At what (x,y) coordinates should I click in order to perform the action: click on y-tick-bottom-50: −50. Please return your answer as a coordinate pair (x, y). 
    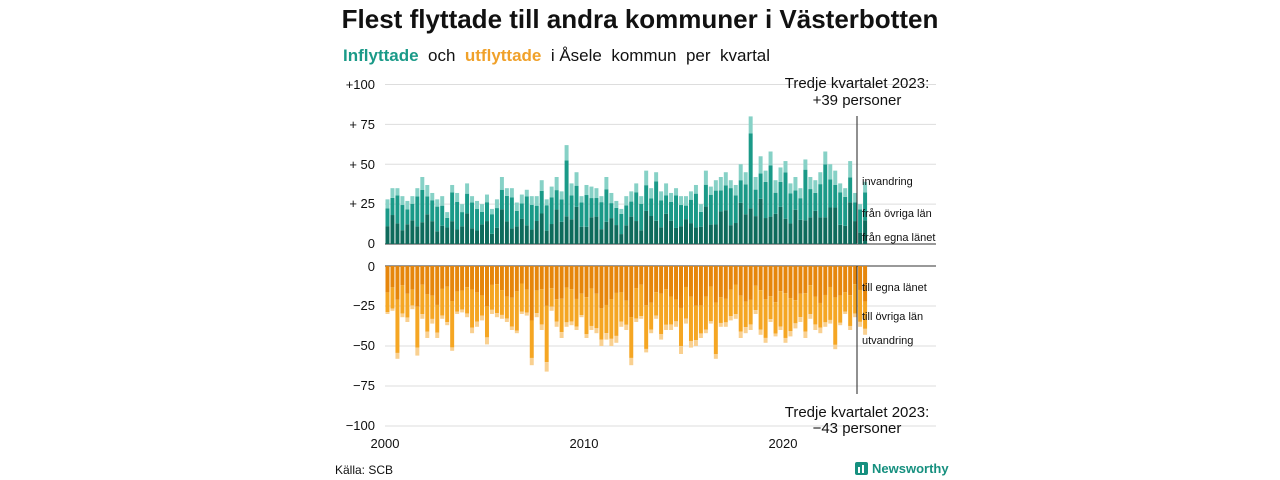
    Looking at the image, I should click on (364, 345).